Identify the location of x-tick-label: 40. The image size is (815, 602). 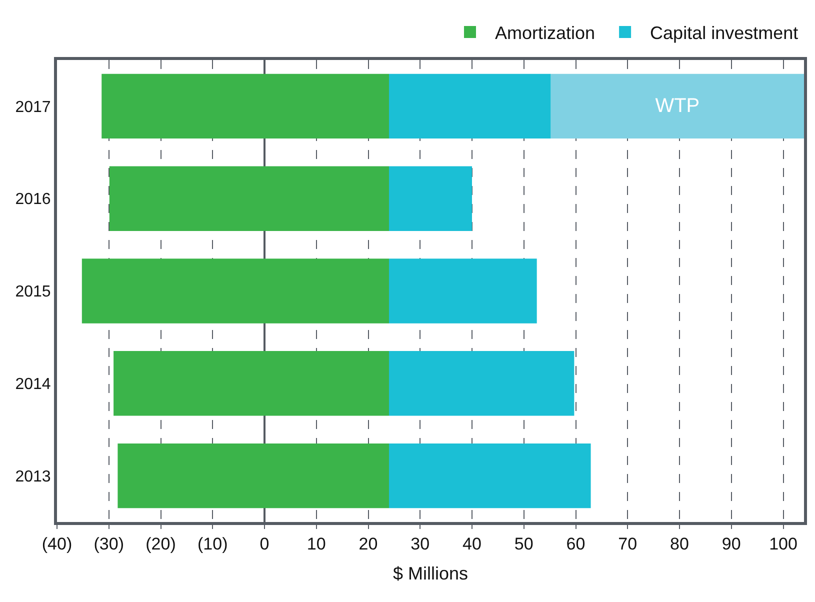
(472, 544).